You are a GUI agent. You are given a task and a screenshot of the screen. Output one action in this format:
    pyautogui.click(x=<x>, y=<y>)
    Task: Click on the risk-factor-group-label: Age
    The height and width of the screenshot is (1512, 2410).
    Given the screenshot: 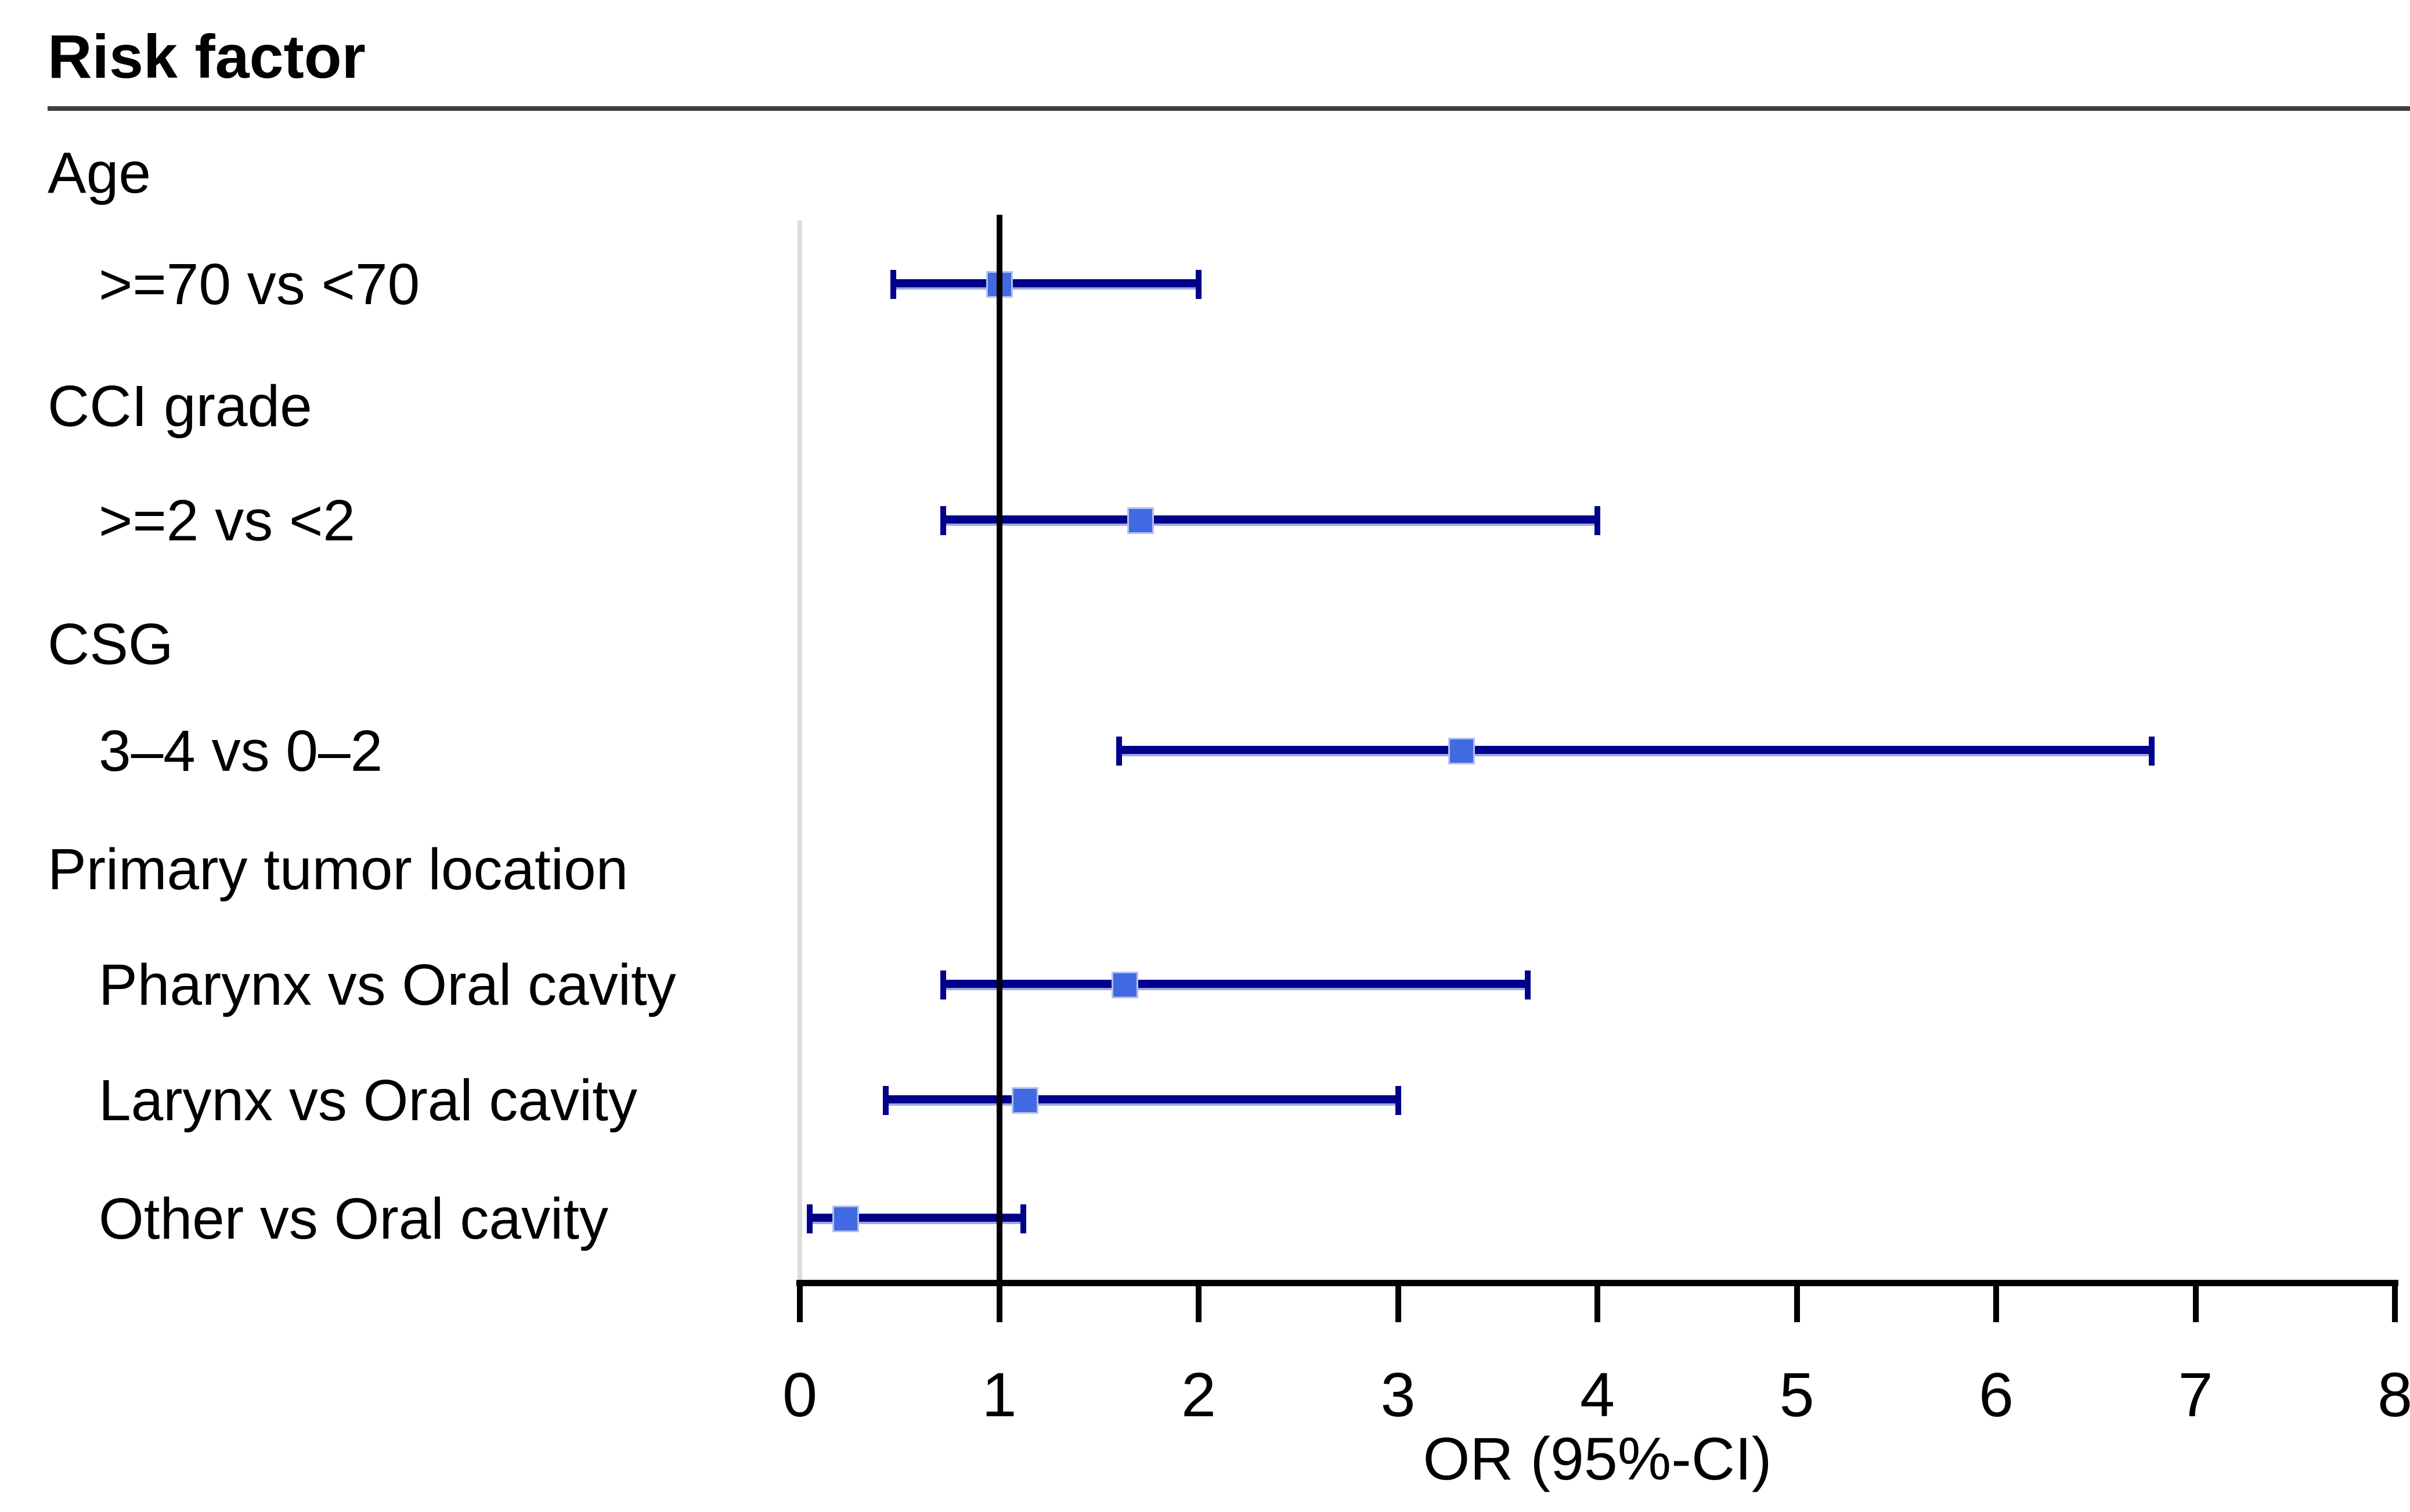 What is the action you would take?
    pyautogui.click(x=100, y=173)
    